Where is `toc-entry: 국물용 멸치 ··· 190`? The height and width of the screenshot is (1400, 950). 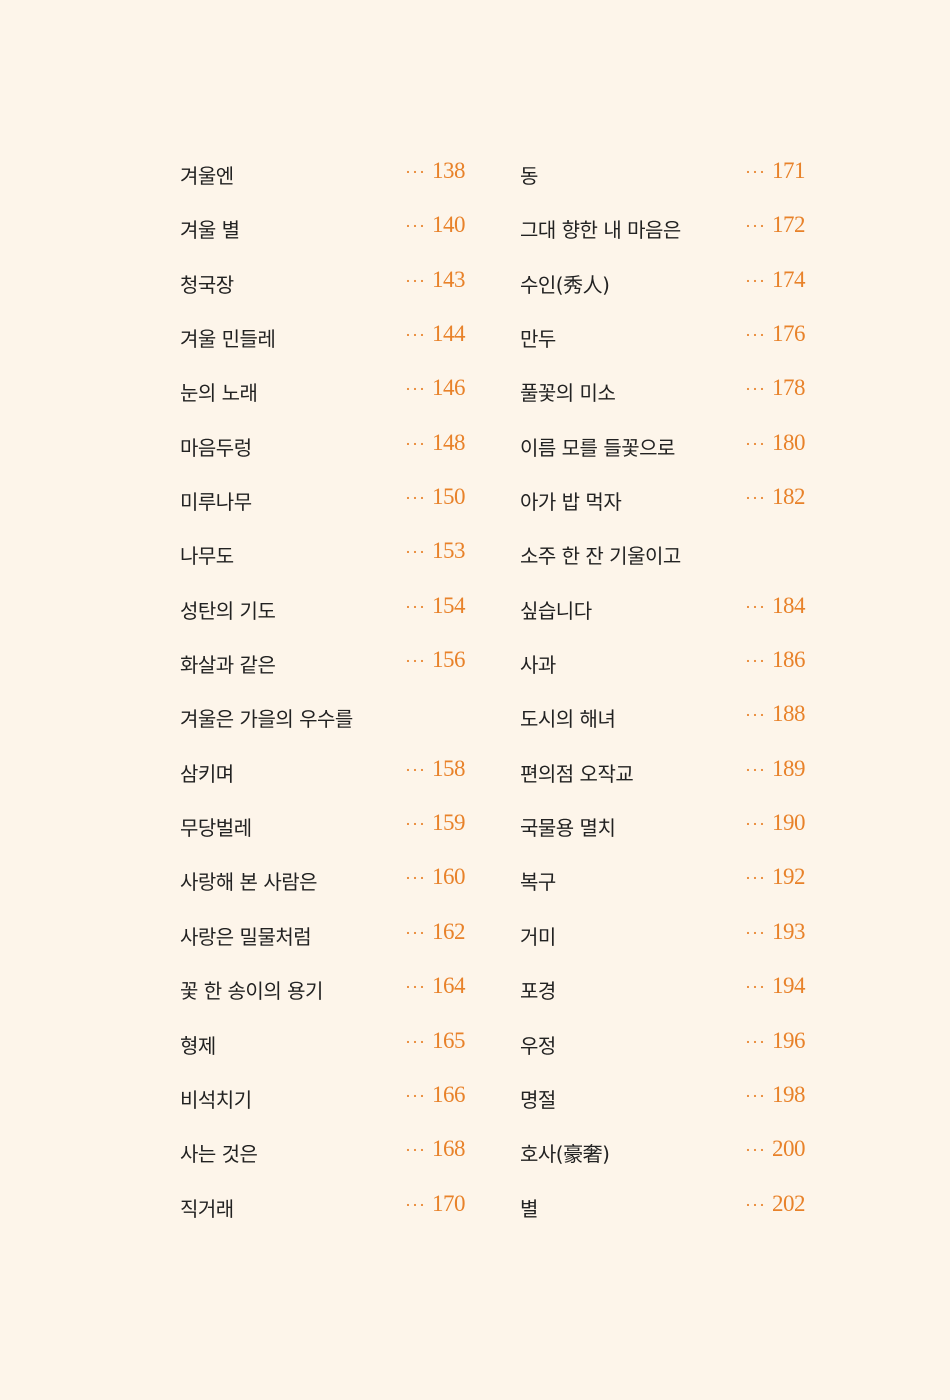 toc-entry: 국물용 멸치 ··· 190 is located at coordinates (663, 835).